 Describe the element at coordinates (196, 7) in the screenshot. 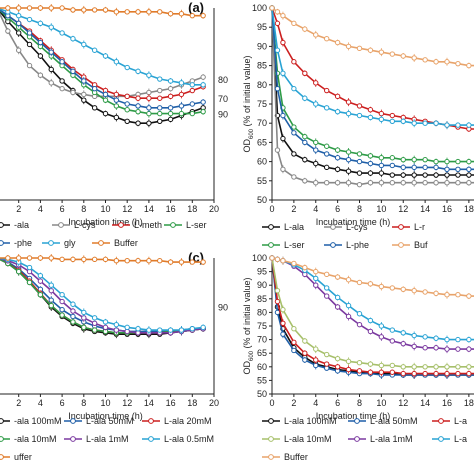

I see `panel-label: (a)` at that location.